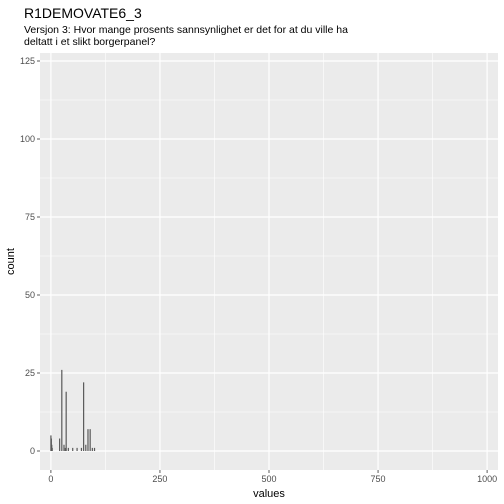 The image size is (504, 504). I want to click on y-axis-tick-label: 0, so click(32, 451).